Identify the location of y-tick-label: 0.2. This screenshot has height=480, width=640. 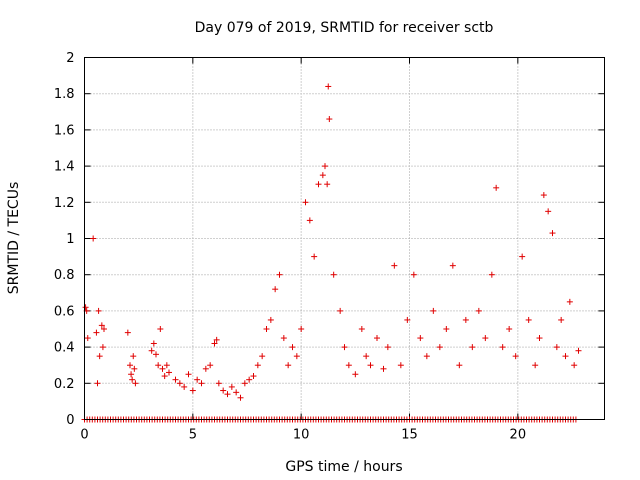
(64, 384).